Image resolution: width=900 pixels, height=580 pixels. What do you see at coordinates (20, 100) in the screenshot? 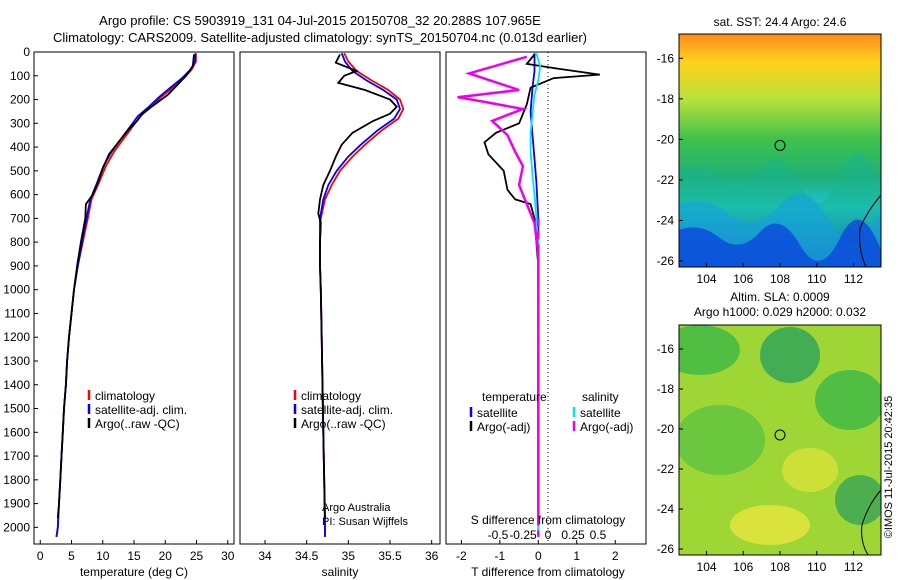
I see `depth-tick-label: 200` at bounding box center [20, 100].